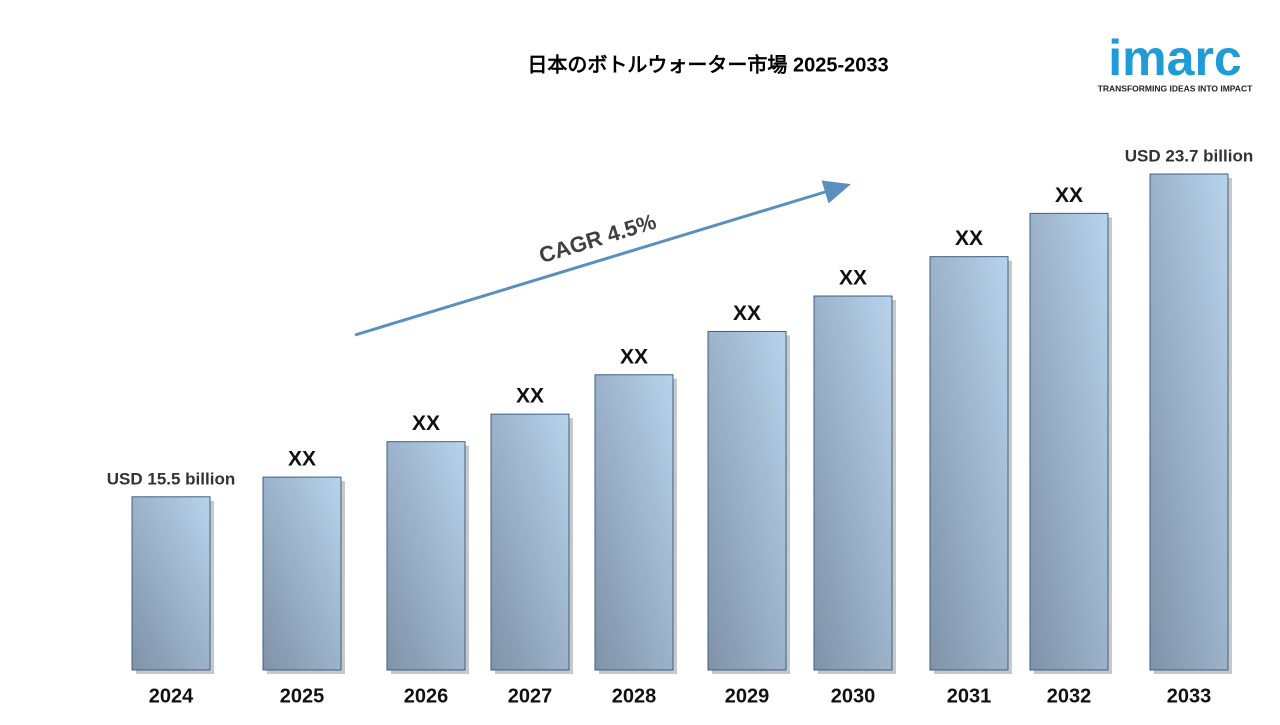 The height and width of the screenshot is (725, 1280). Describe the element at coordinates (1174, 58) in the screenshot. I see `logo: imarc` at that location.